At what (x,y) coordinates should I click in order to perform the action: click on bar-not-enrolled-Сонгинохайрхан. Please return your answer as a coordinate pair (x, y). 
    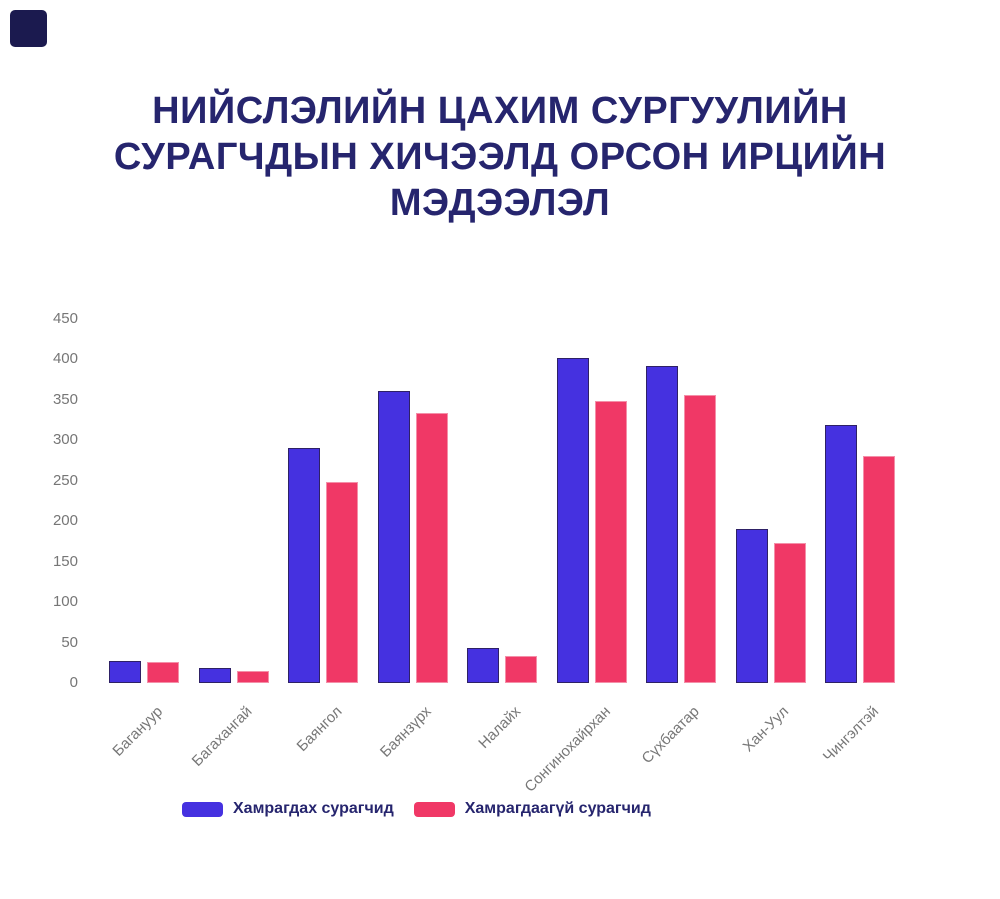
    Looking at the image, I should click on (610, 541).